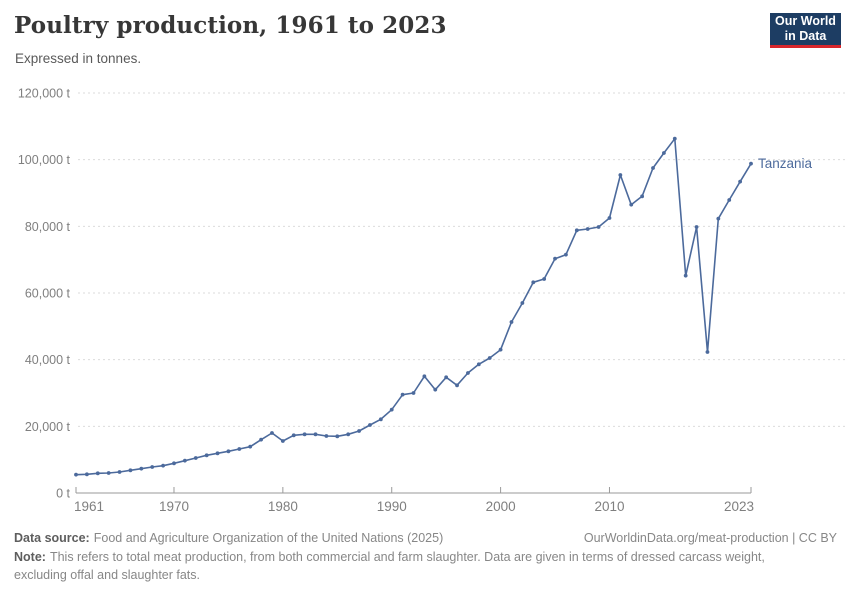  Describe the element at coordinates (609, 506) in the screenshot. I see `x-tick-label: 2010` at that location.